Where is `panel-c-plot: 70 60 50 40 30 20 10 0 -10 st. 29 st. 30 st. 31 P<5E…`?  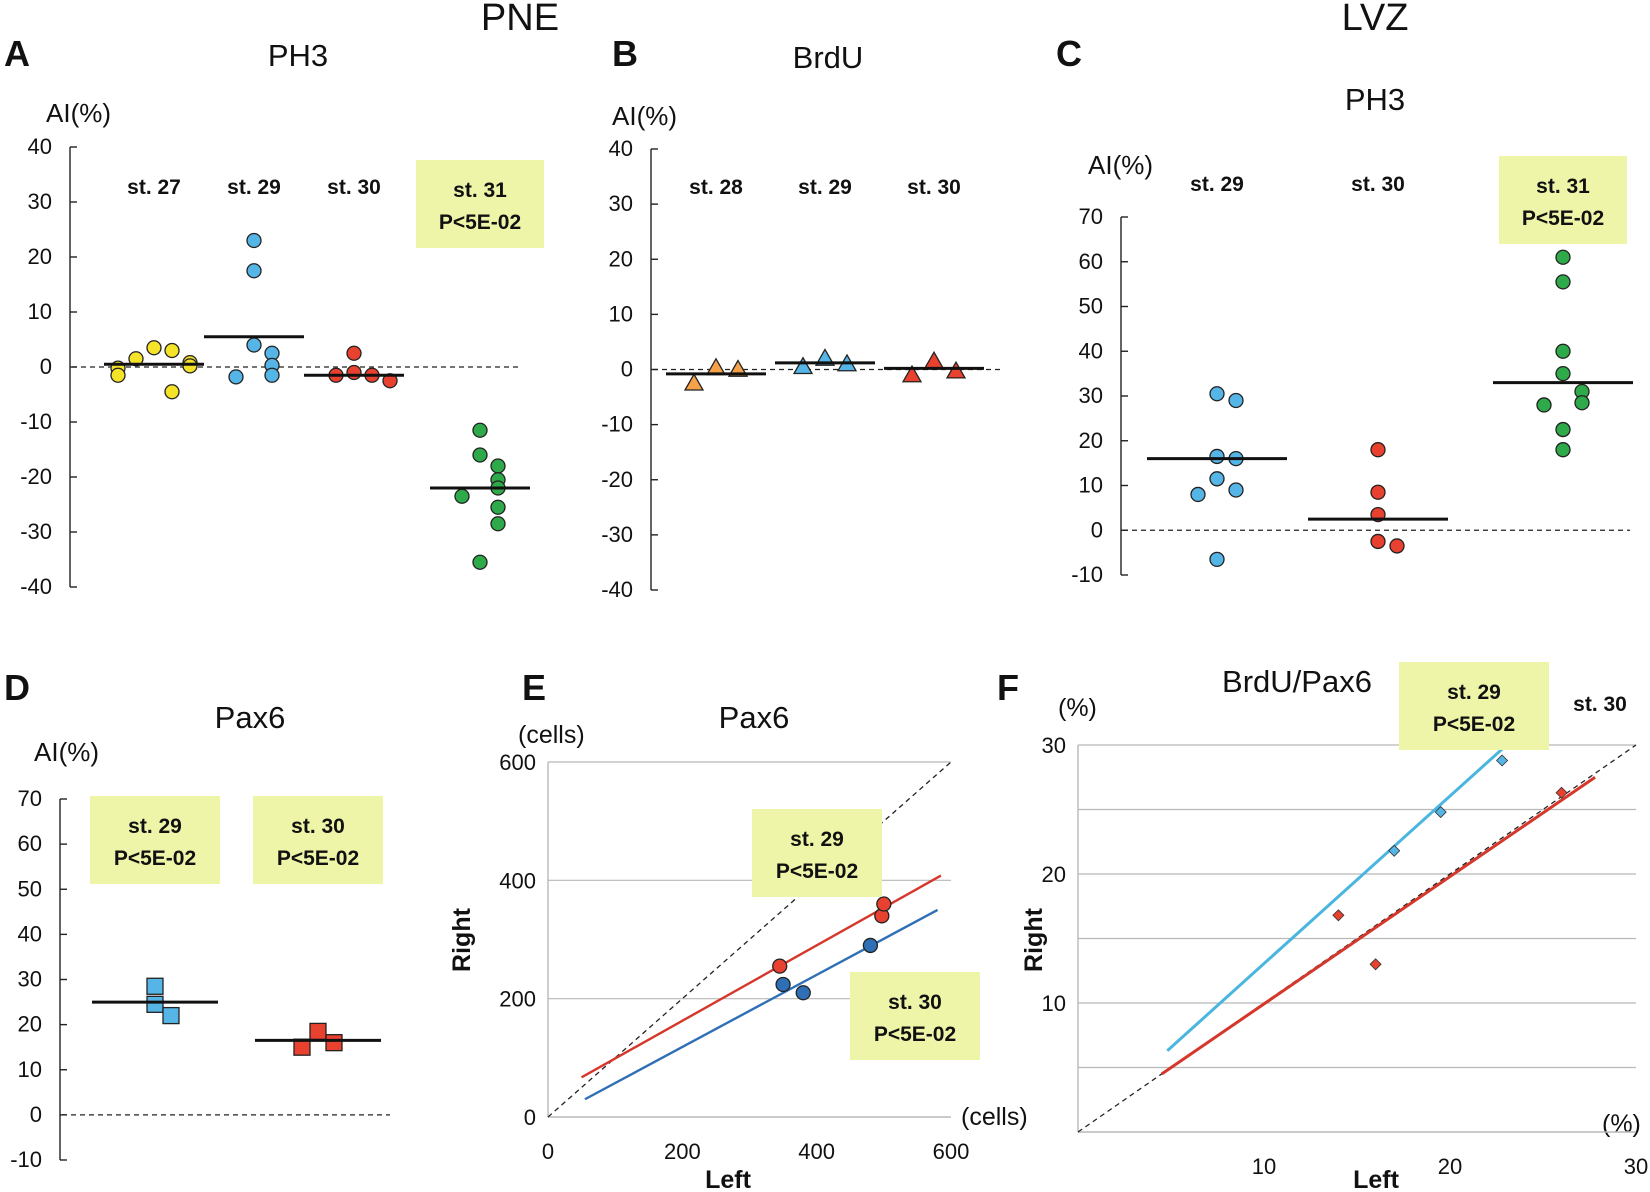
panel-c-plot: 70 60 50 40 30 20 10 0 -10 st. 29 st. 30 st. 31 P<5E… is located at coordinates (1352, 371).